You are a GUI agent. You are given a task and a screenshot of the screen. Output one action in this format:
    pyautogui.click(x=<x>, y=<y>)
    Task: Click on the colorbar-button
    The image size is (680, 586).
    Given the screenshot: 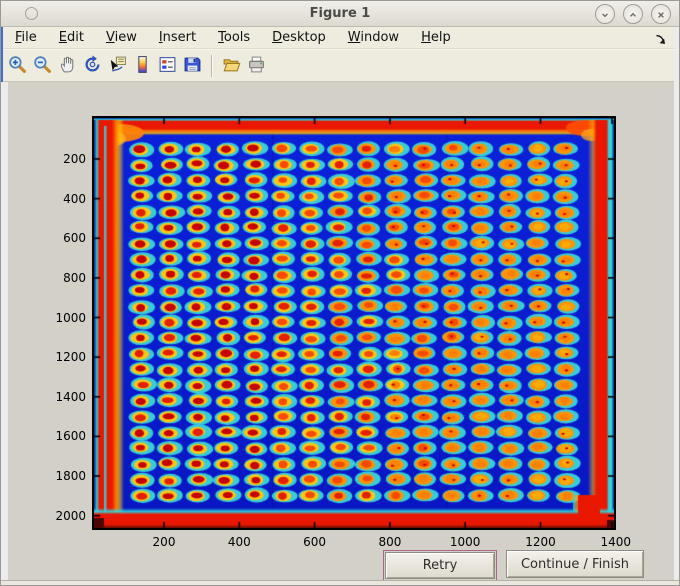 What is the action you would take?
    pyautogui.click(x=142, y=66)
    